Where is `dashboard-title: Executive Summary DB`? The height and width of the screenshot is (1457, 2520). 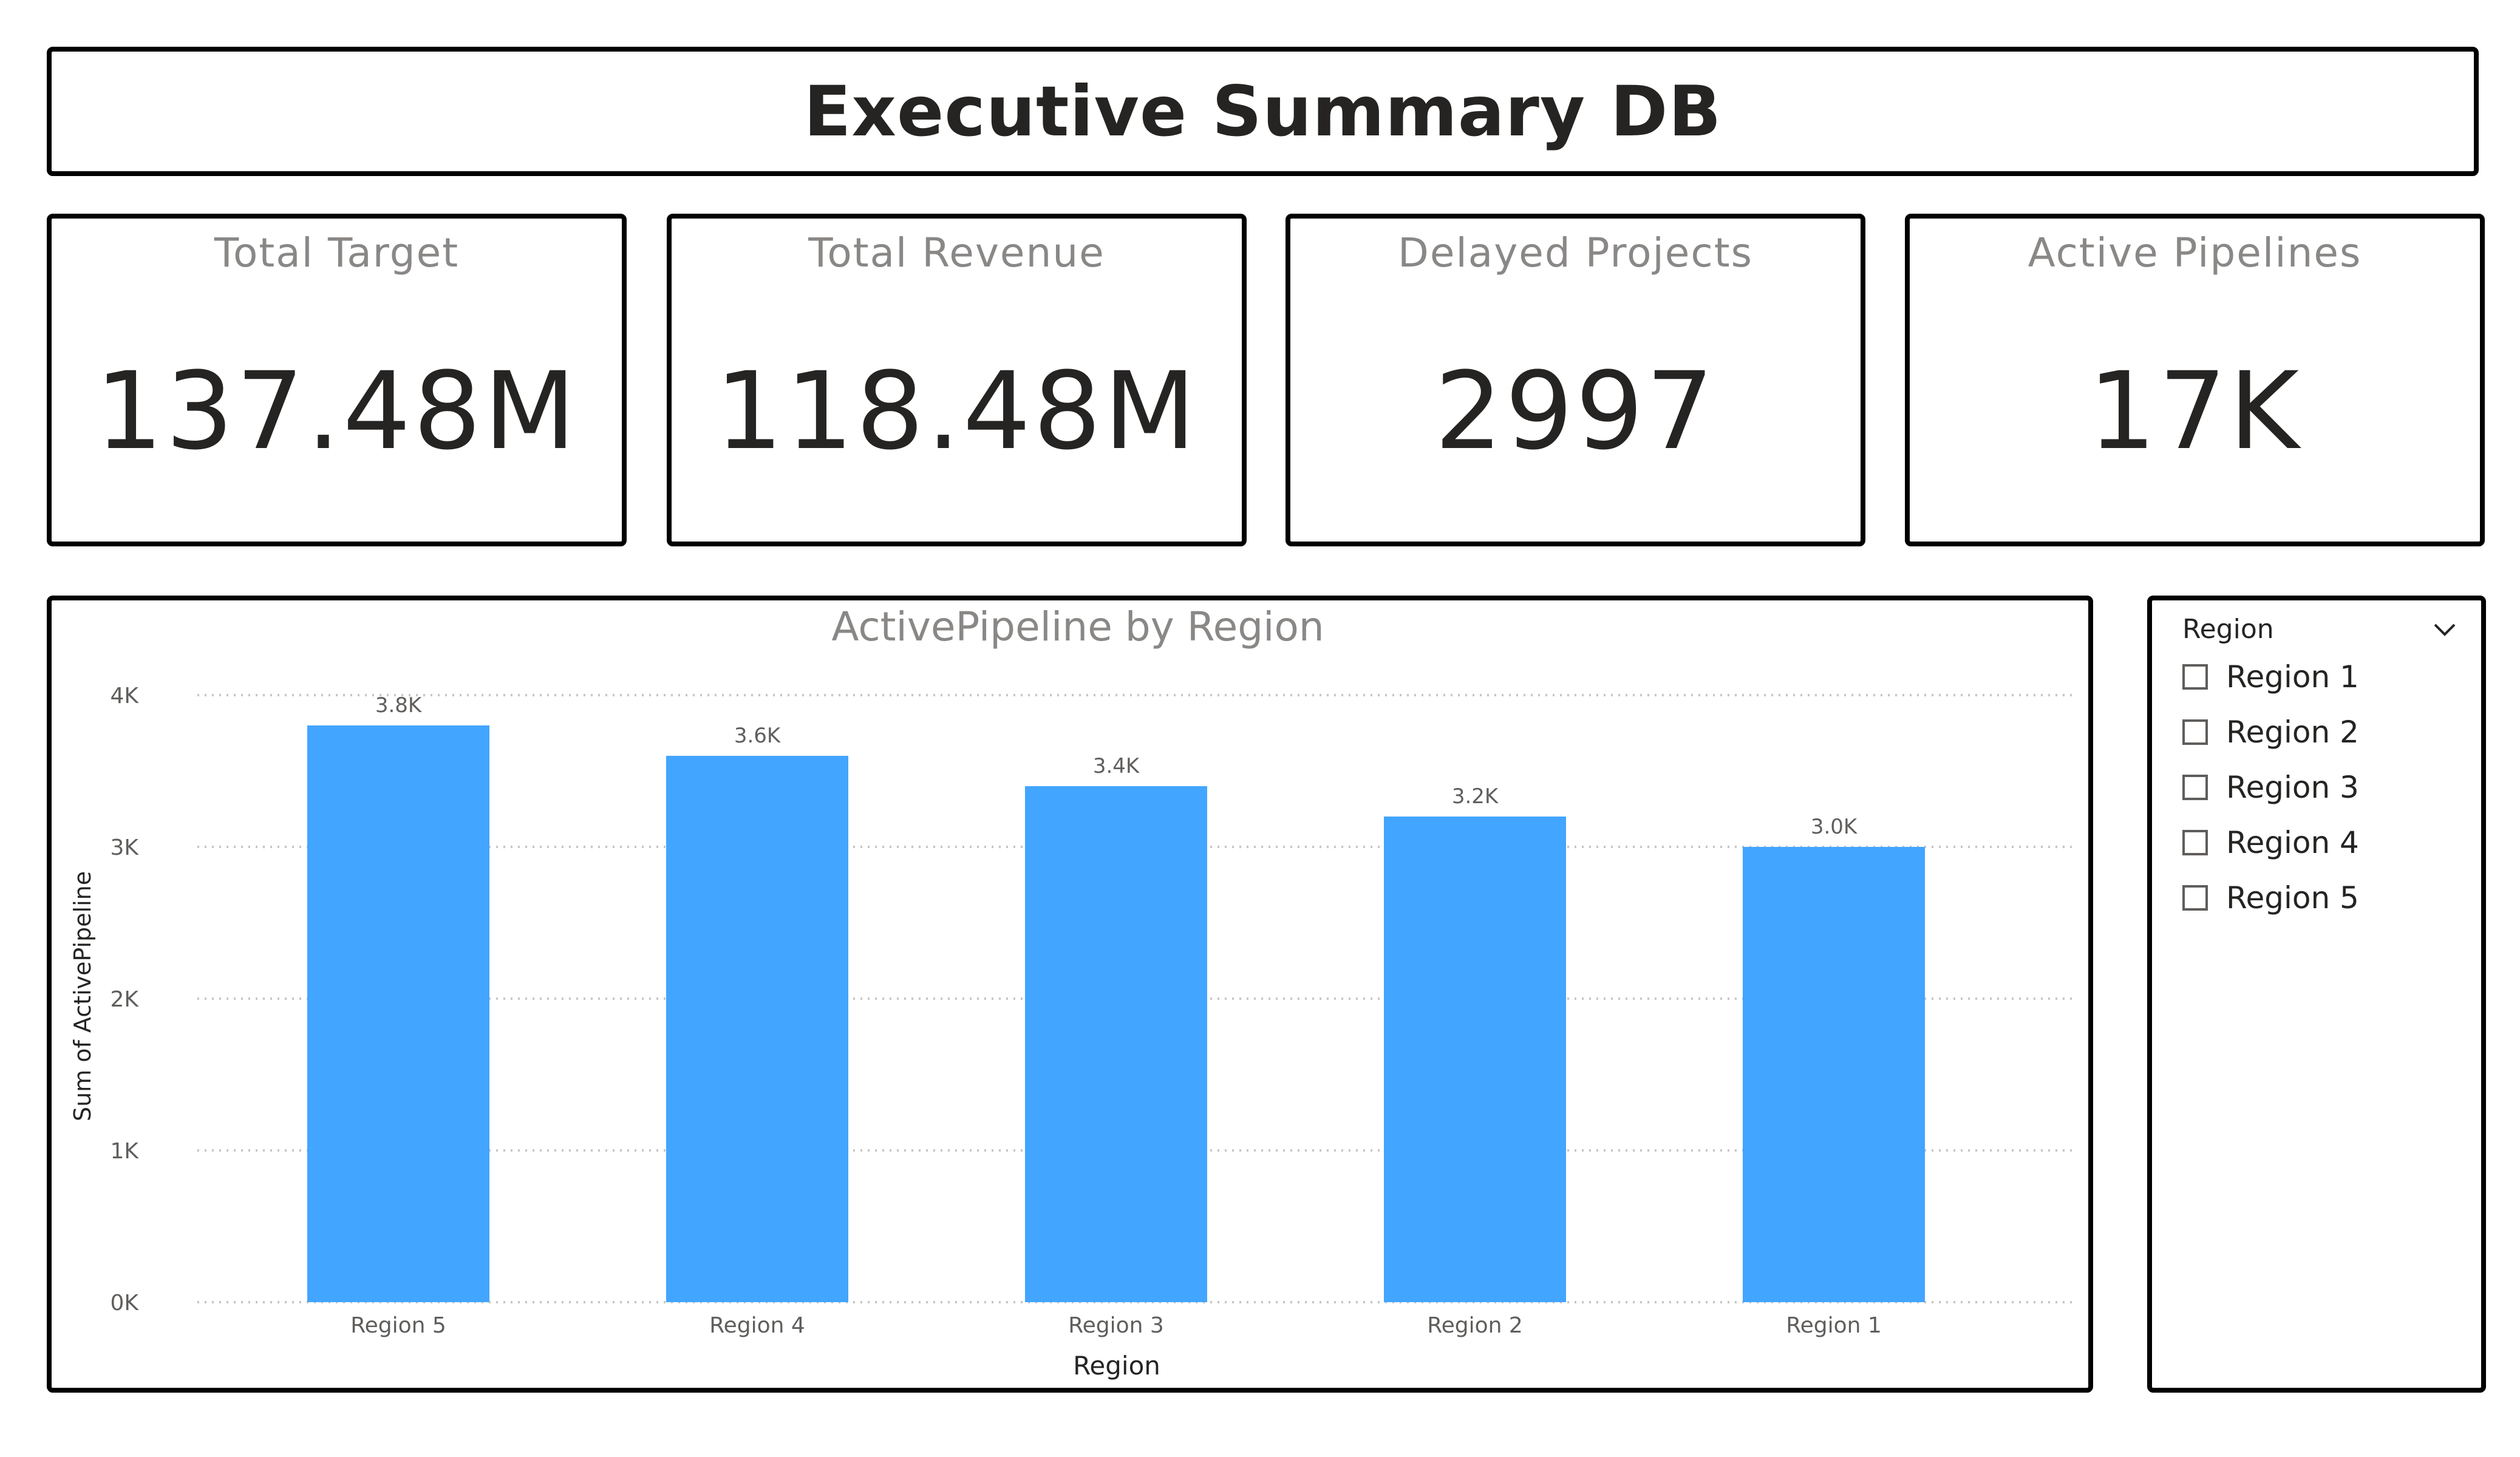 dashboard-title: Executive Summary DB is located at coordinates (1262, 111).